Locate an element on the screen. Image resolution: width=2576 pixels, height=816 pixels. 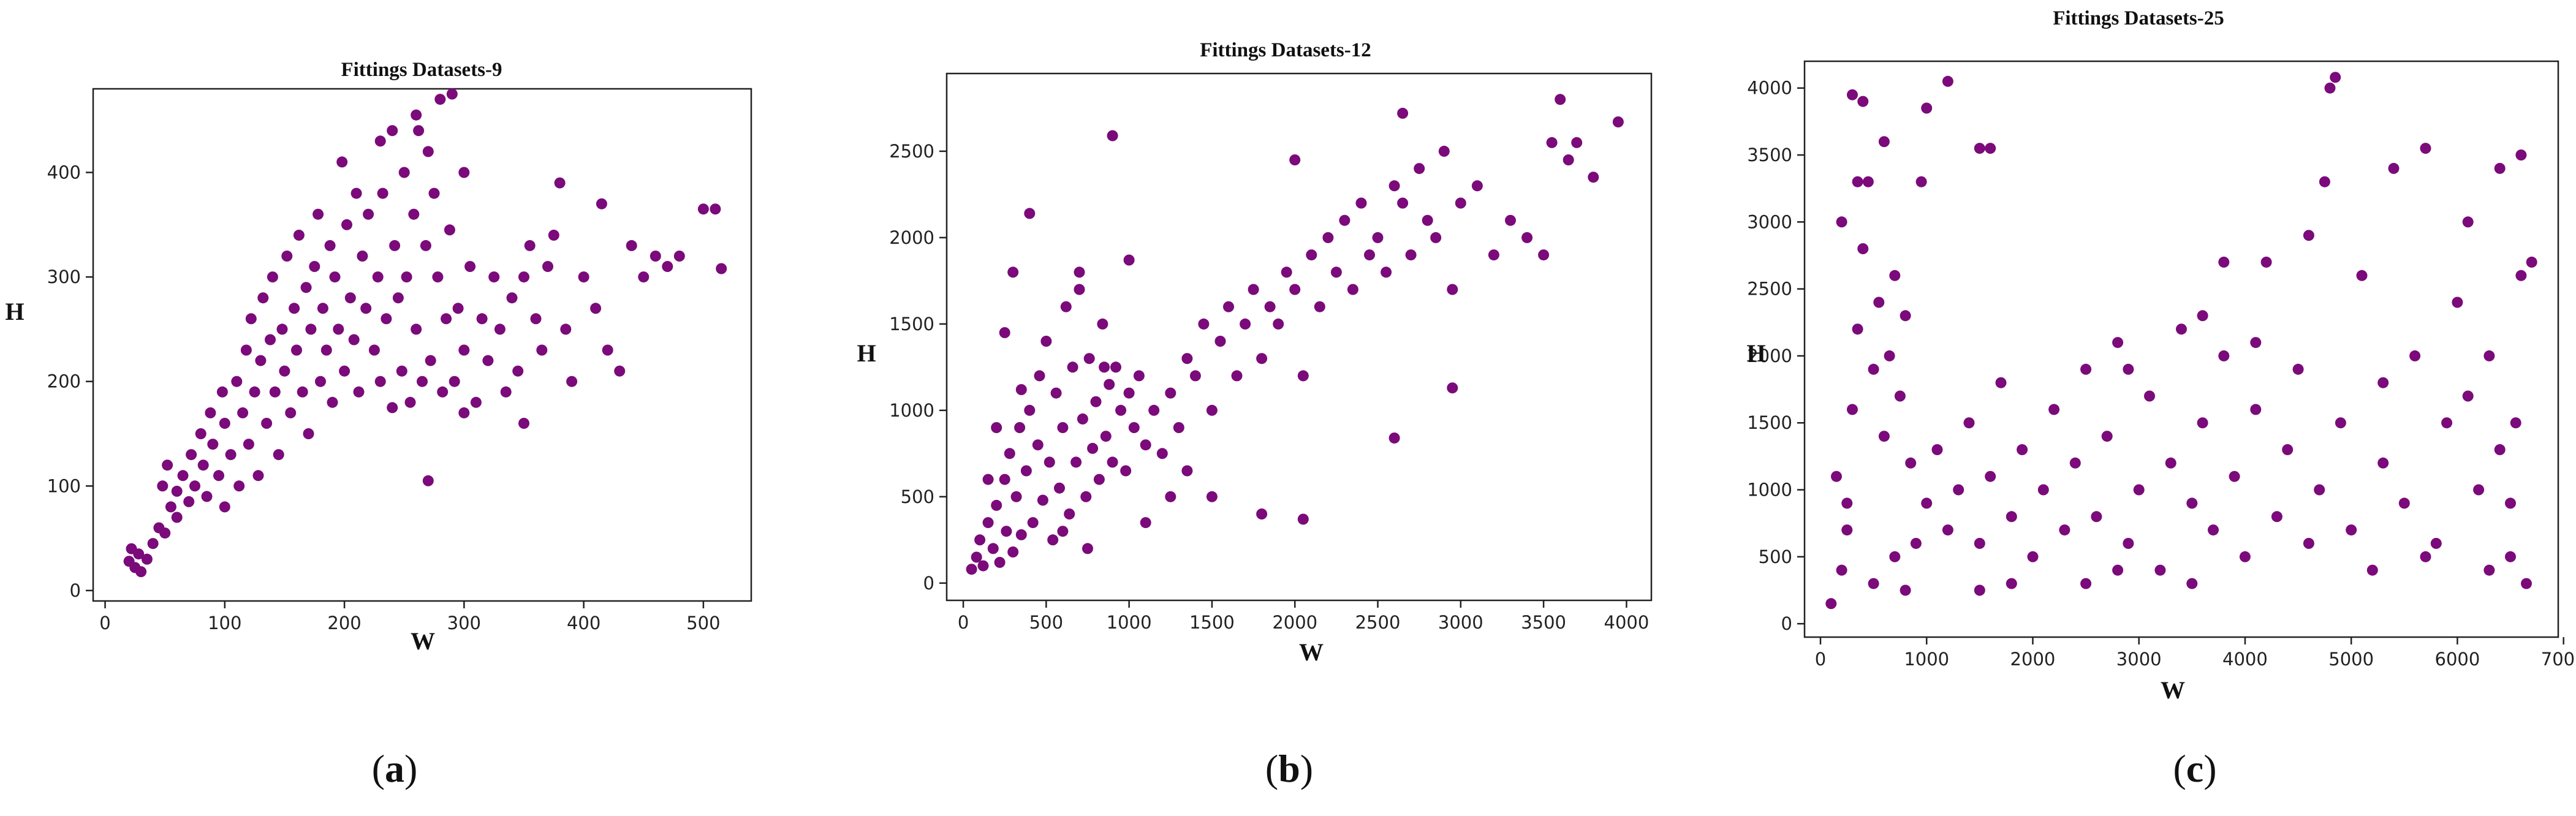
y-tick-label: 3000 is located at coordinates (1770, 221).